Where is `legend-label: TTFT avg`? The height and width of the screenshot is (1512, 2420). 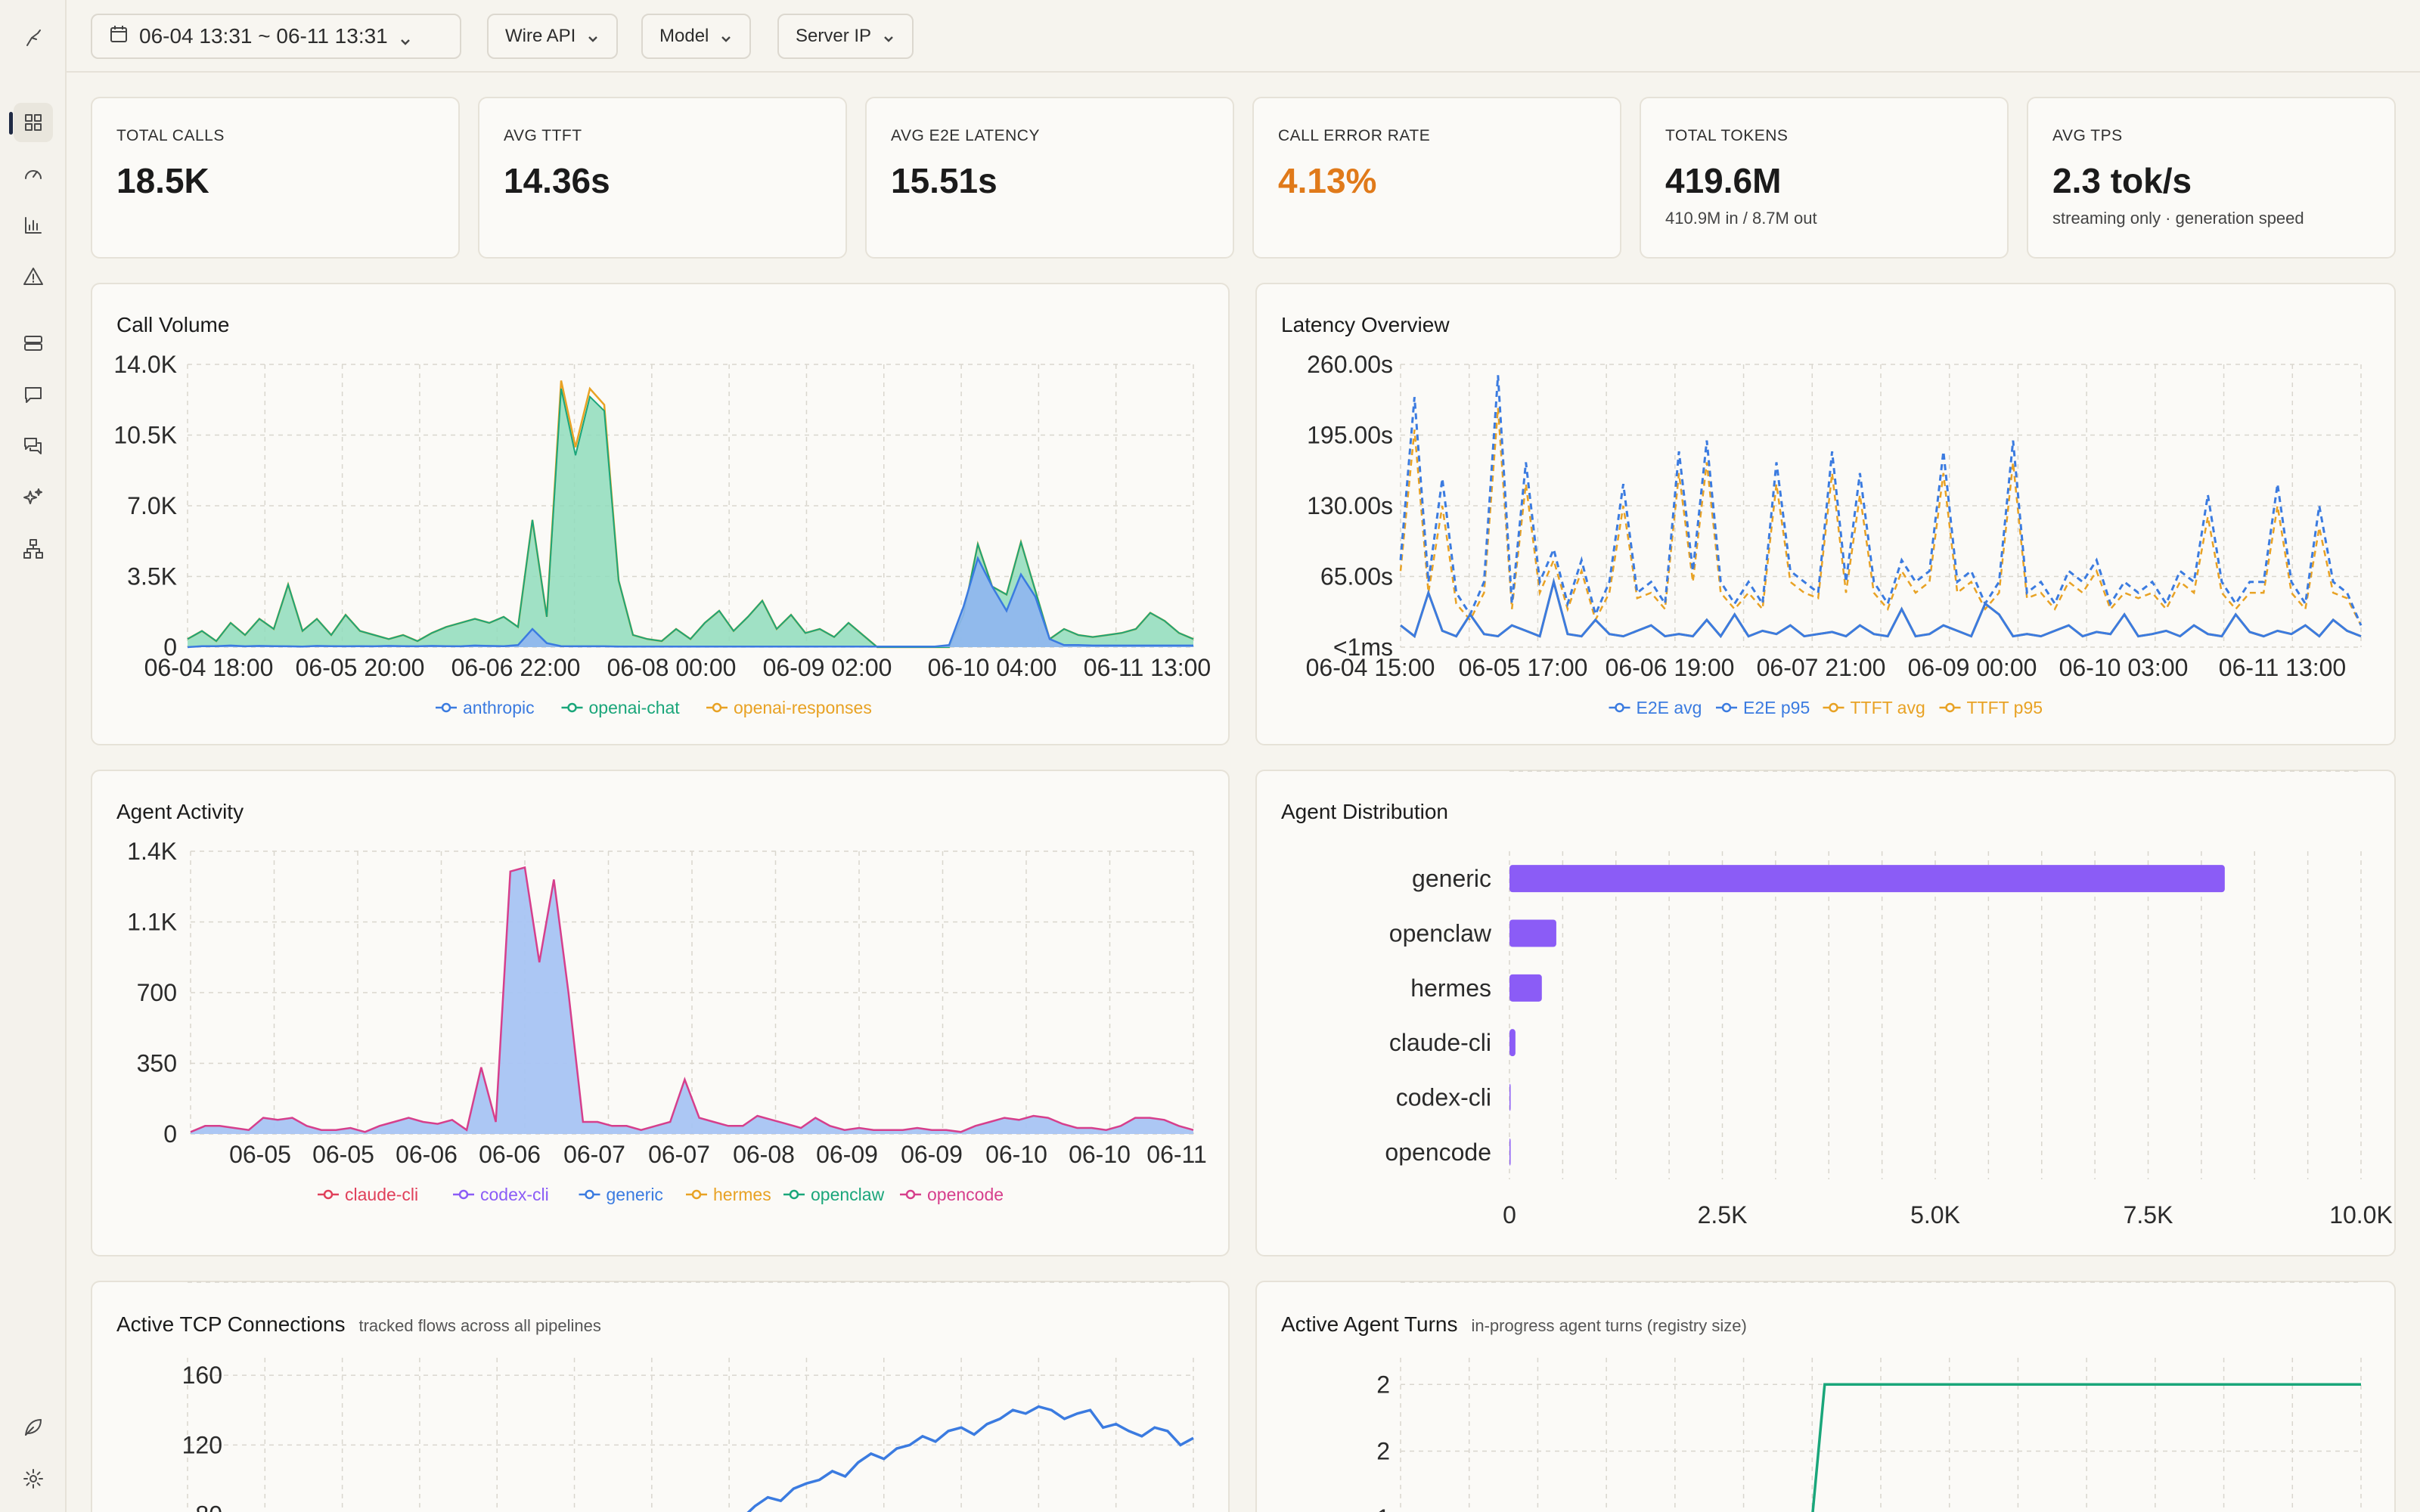 legend-label: TTFT avg is located at coordinates (1888, 708).